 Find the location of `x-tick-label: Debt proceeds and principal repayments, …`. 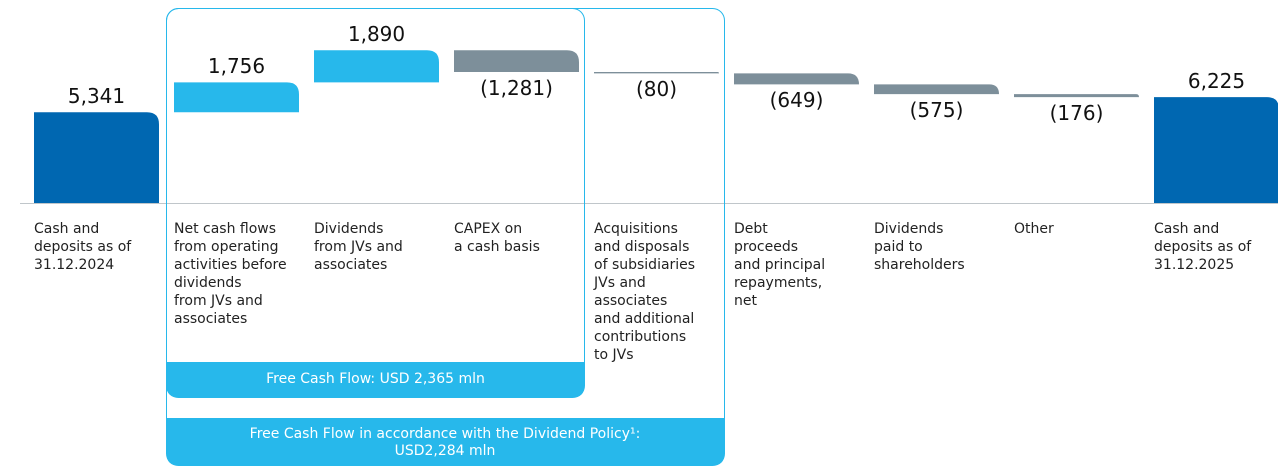

x-tick-label: Debt proceeds and principal repayments, … is located at coordinates (780, 265).